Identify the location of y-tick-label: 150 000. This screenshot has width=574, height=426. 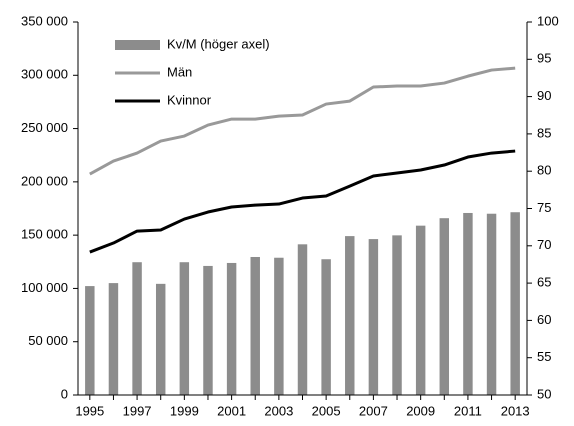
(44, 234).